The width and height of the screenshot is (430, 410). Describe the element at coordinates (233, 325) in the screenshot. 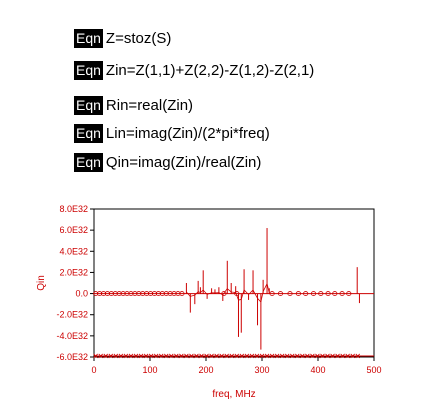

I see `baseline-trace` at that location.